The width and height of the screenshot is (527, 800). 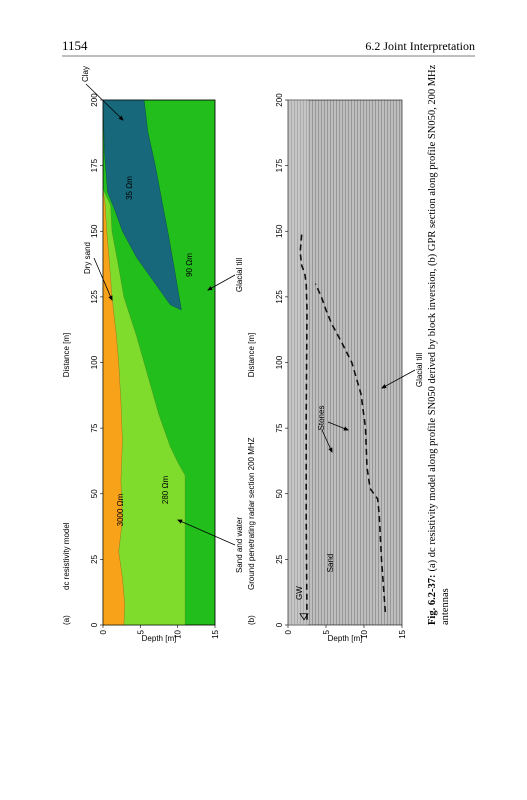 What do you see at coordinates (251, 620) in the screenshot?
I see `panel-label: (b)` at bounding box center [251, 620].